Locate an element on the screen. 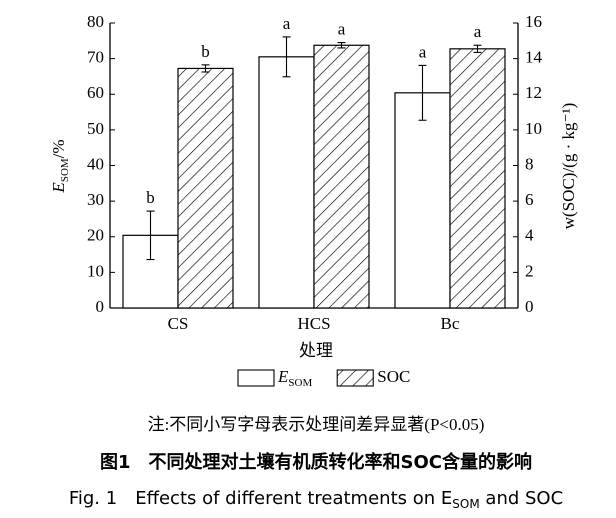 The image size is (616, 518). y-tick-label: 60 is located at coordinates (95, 92).